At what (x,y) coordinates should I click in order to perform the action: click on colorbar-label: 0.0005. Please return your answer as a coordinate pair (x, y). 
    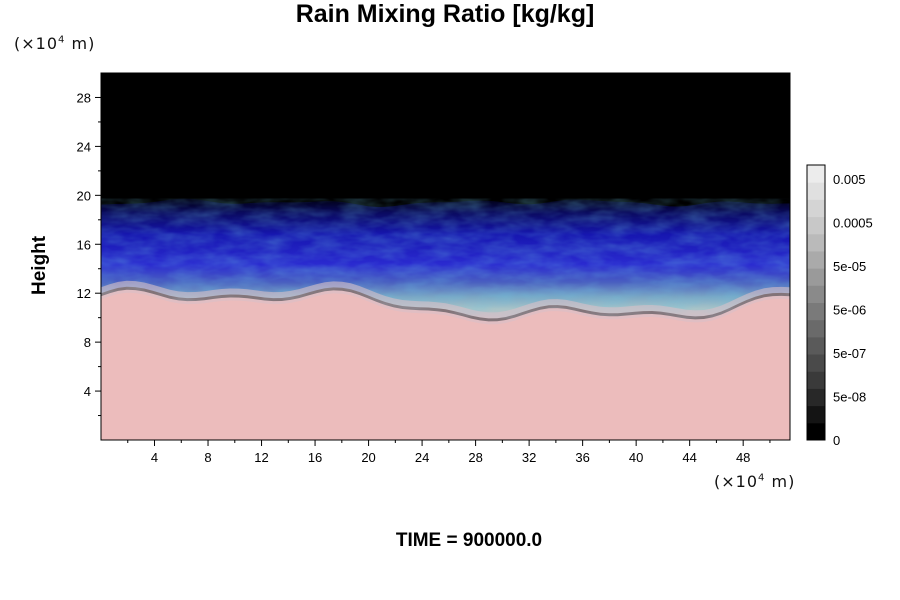
    Looking at the image, I should click on (853, 223).